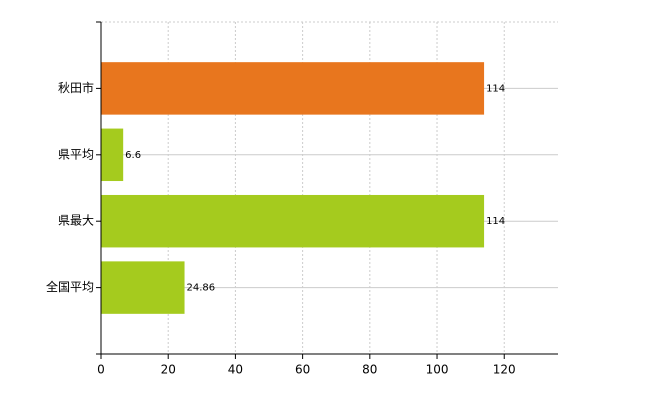 This screenshot has width=650, height=400. I want to click on x-tick-label: 0, so click(101, 370).